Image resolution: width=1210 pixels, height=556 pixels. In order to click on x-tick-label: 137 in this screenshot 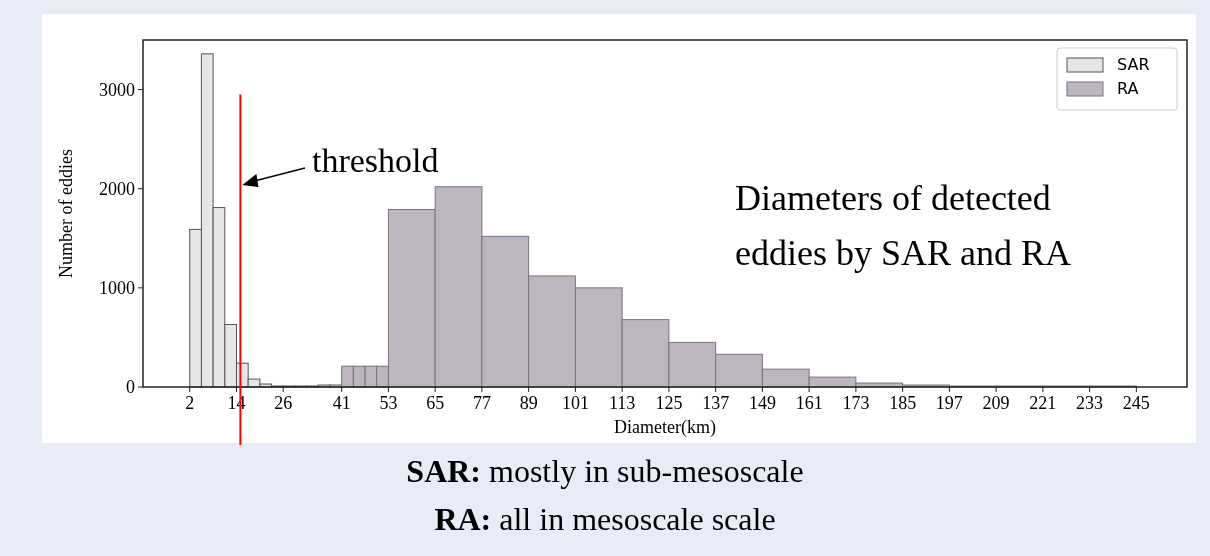, I will do `click(716, 403)`.